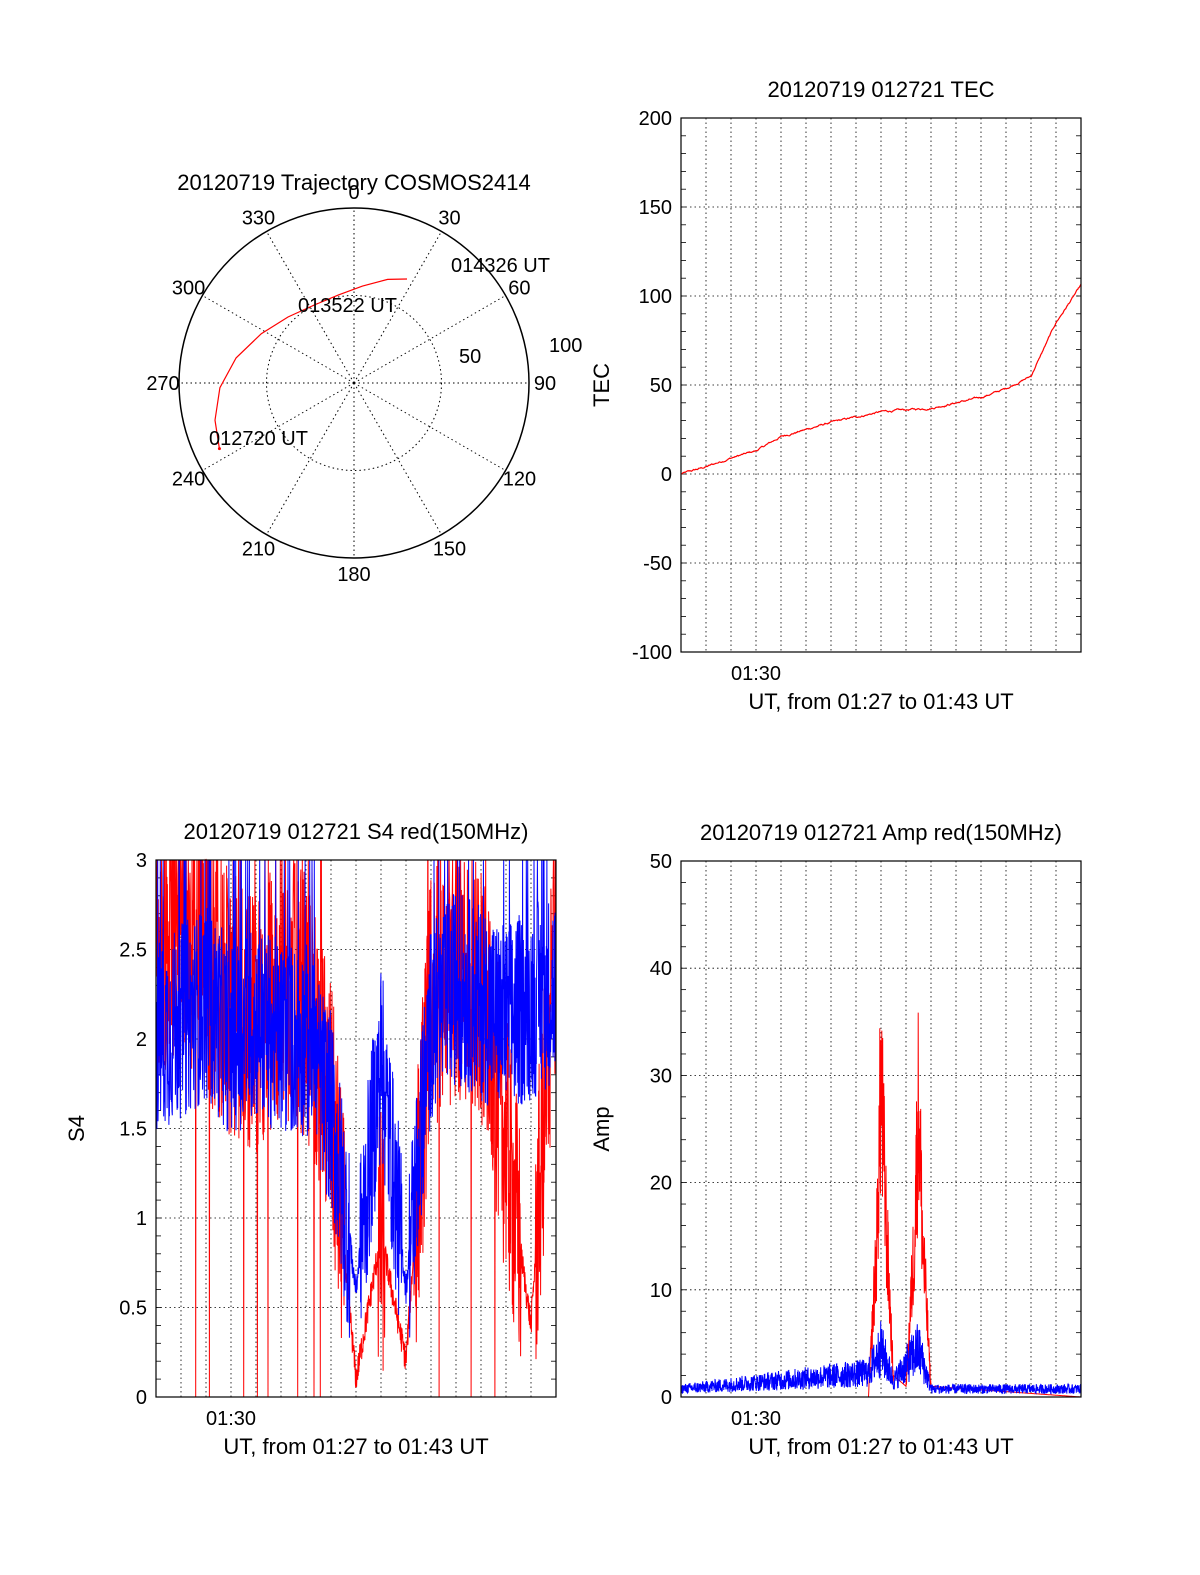  I want to click on y-tick-label: -100, so click(652, 653).